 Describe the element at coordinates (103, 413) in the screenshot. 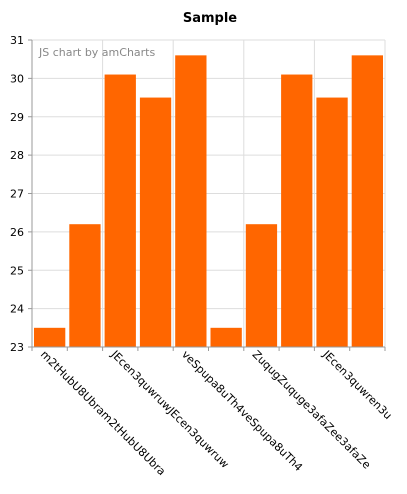

I see `x-tick-label: m2tHubU8Ubram2tHubU8Ubra` at that location.